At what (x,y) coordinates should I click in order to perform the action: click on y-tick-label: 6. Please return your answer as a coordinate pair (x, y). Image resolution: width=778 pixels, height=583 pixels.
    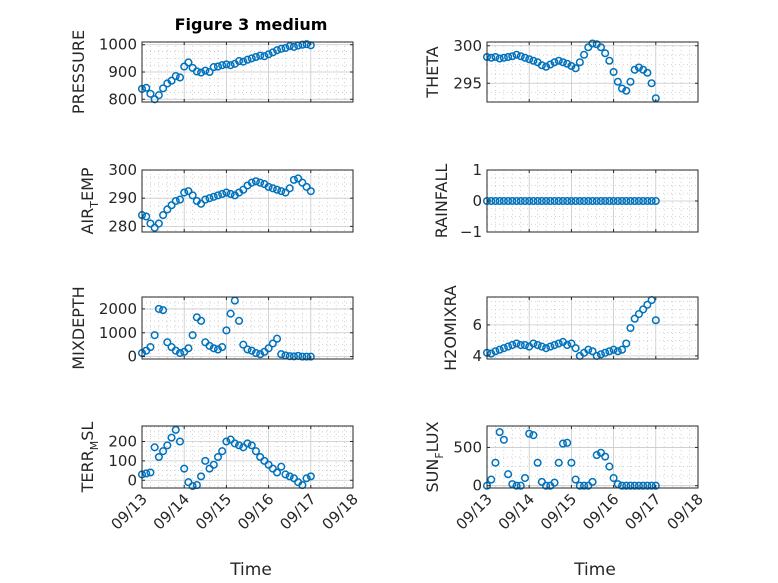
    Looking at the image, I should click on (477, 325).